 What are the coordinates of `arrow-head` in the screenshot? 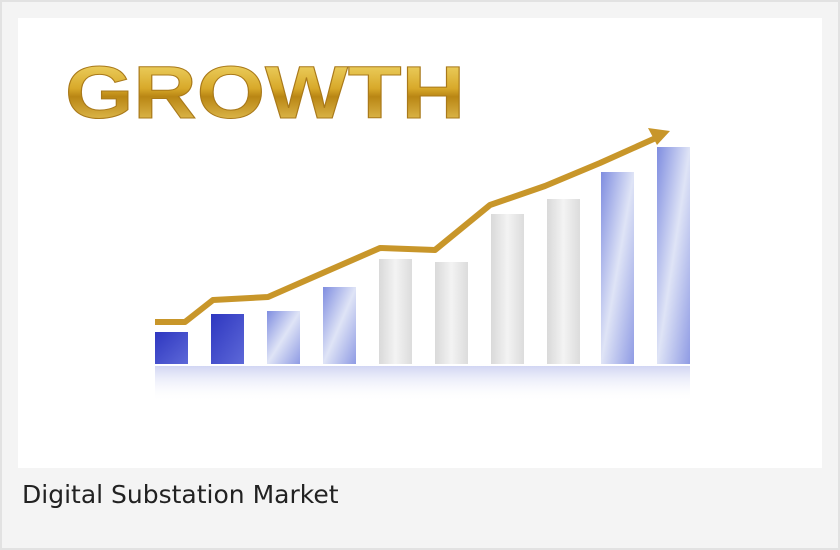 It's located at (659, 136).